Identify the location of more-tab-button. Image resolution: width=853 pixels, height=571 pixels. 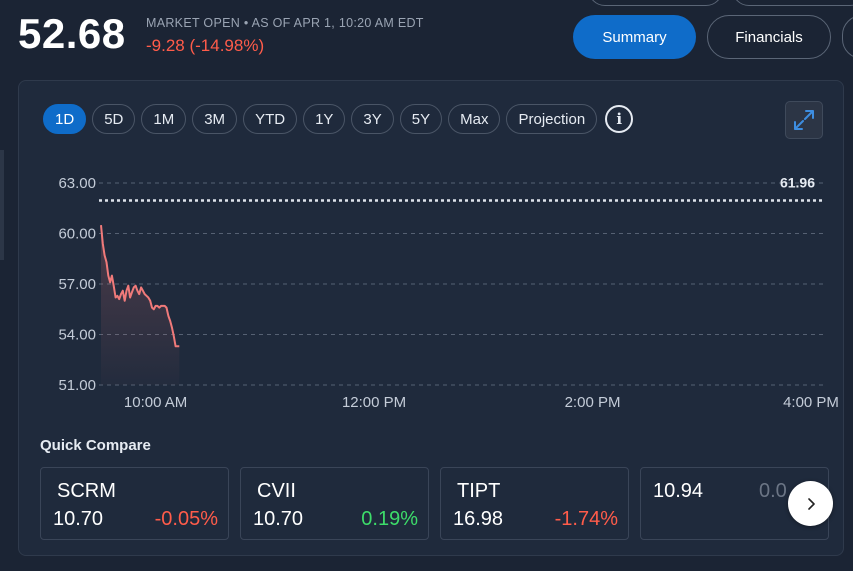
(847, 37).